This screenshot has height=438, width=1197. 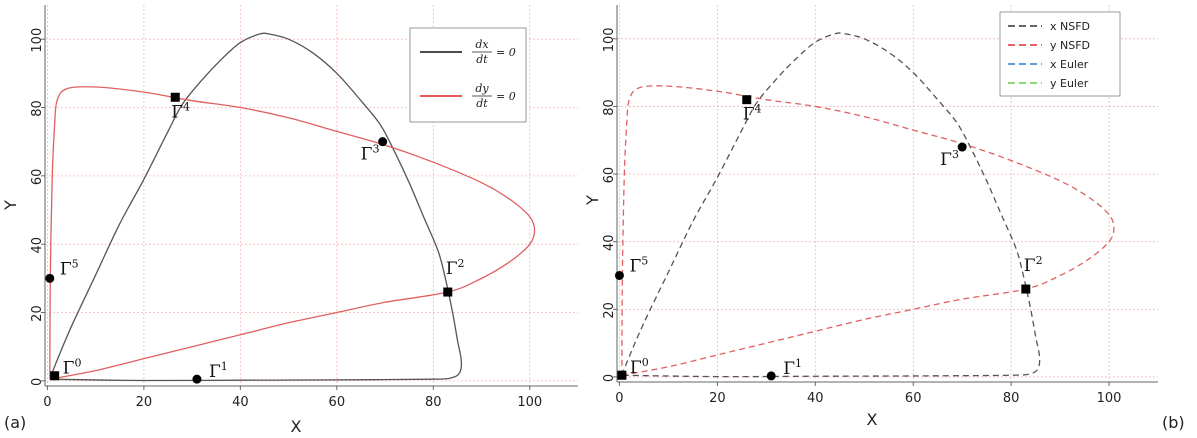 What do you see at coordinates (1060, 54) in the screenshot?
I see `legend: x NSFD y NSFD x Euler y Euler` at bounding box center [1060, 54].